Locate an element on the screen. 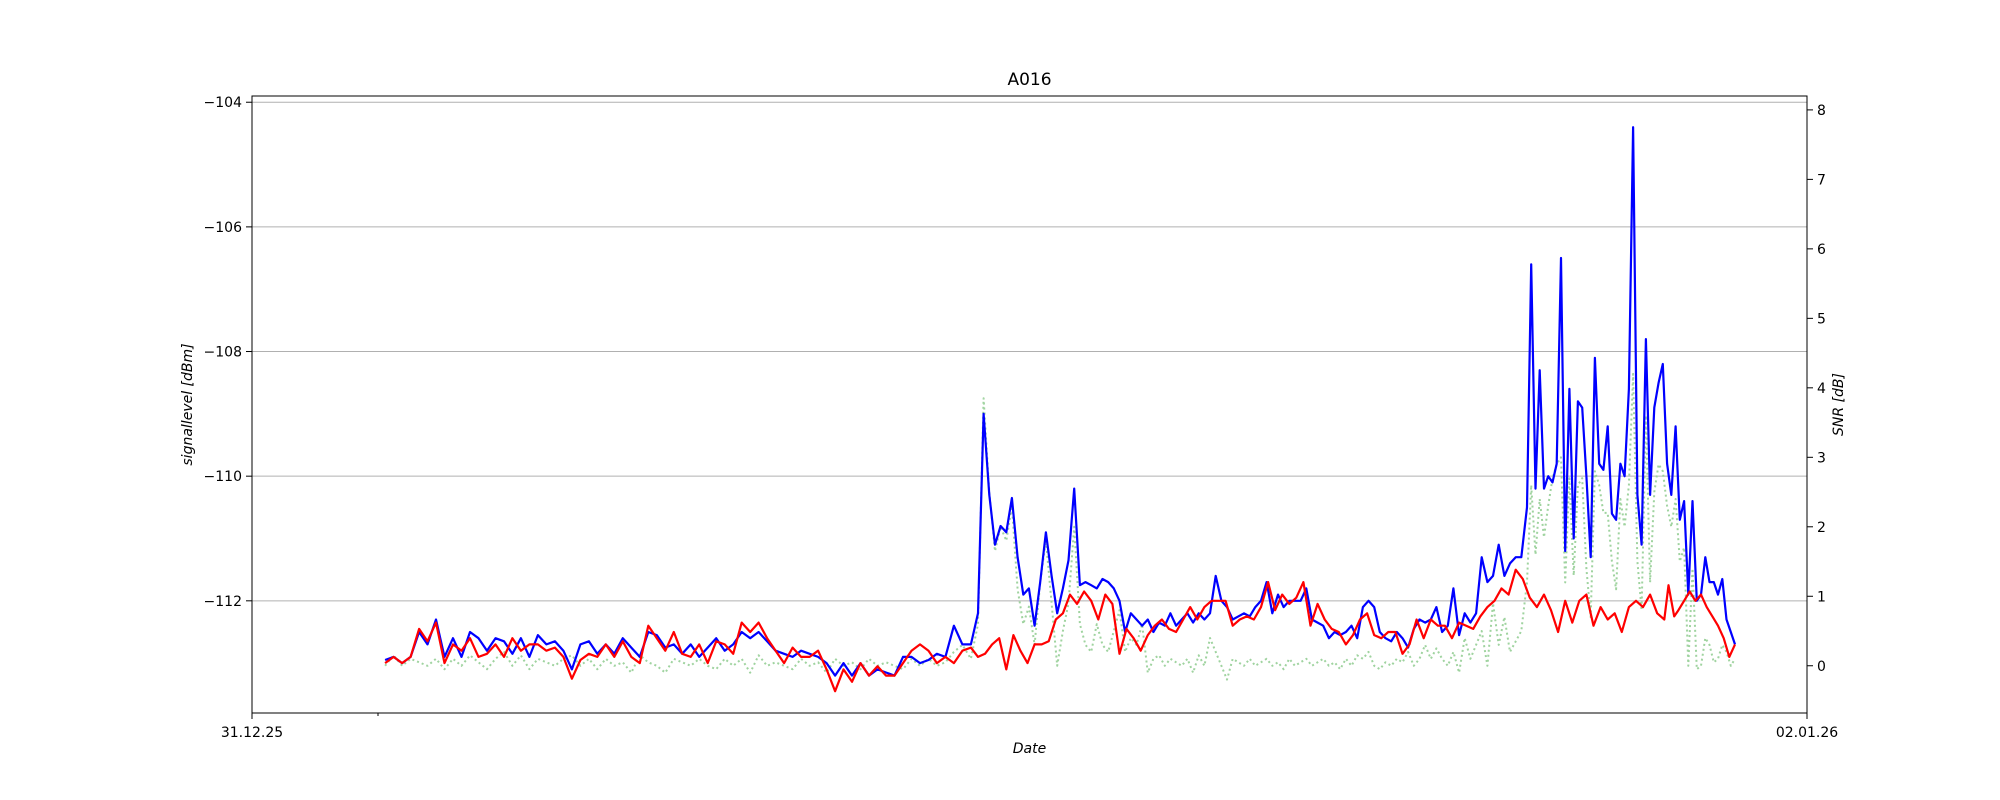  y2-tick-label: 3 is located at coordinates (1821, 458).